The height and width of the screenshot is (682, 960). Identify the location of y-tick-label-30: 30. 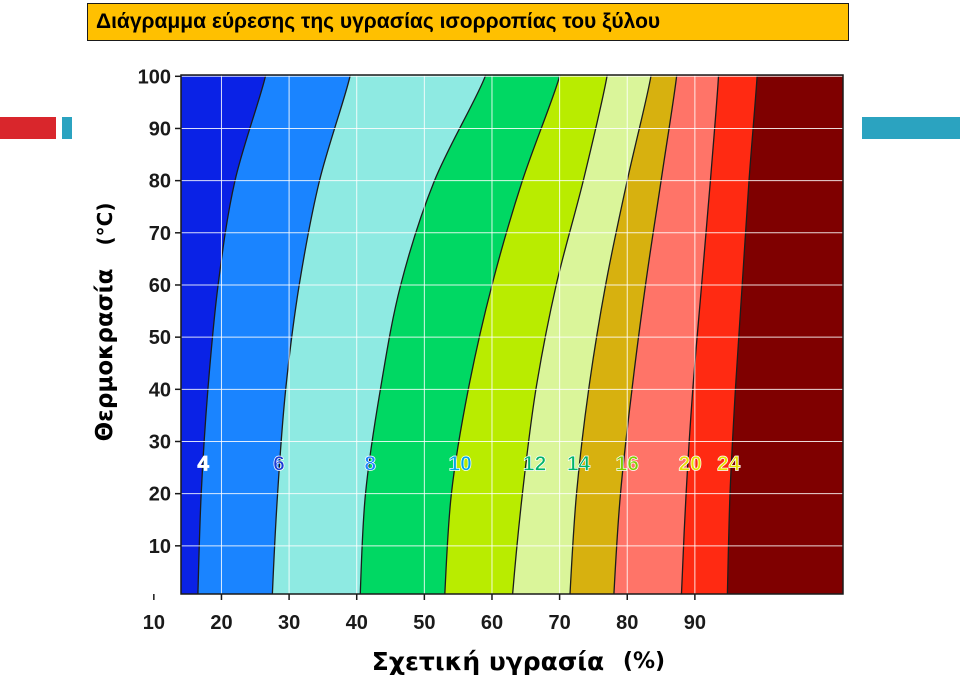
(160, 442).